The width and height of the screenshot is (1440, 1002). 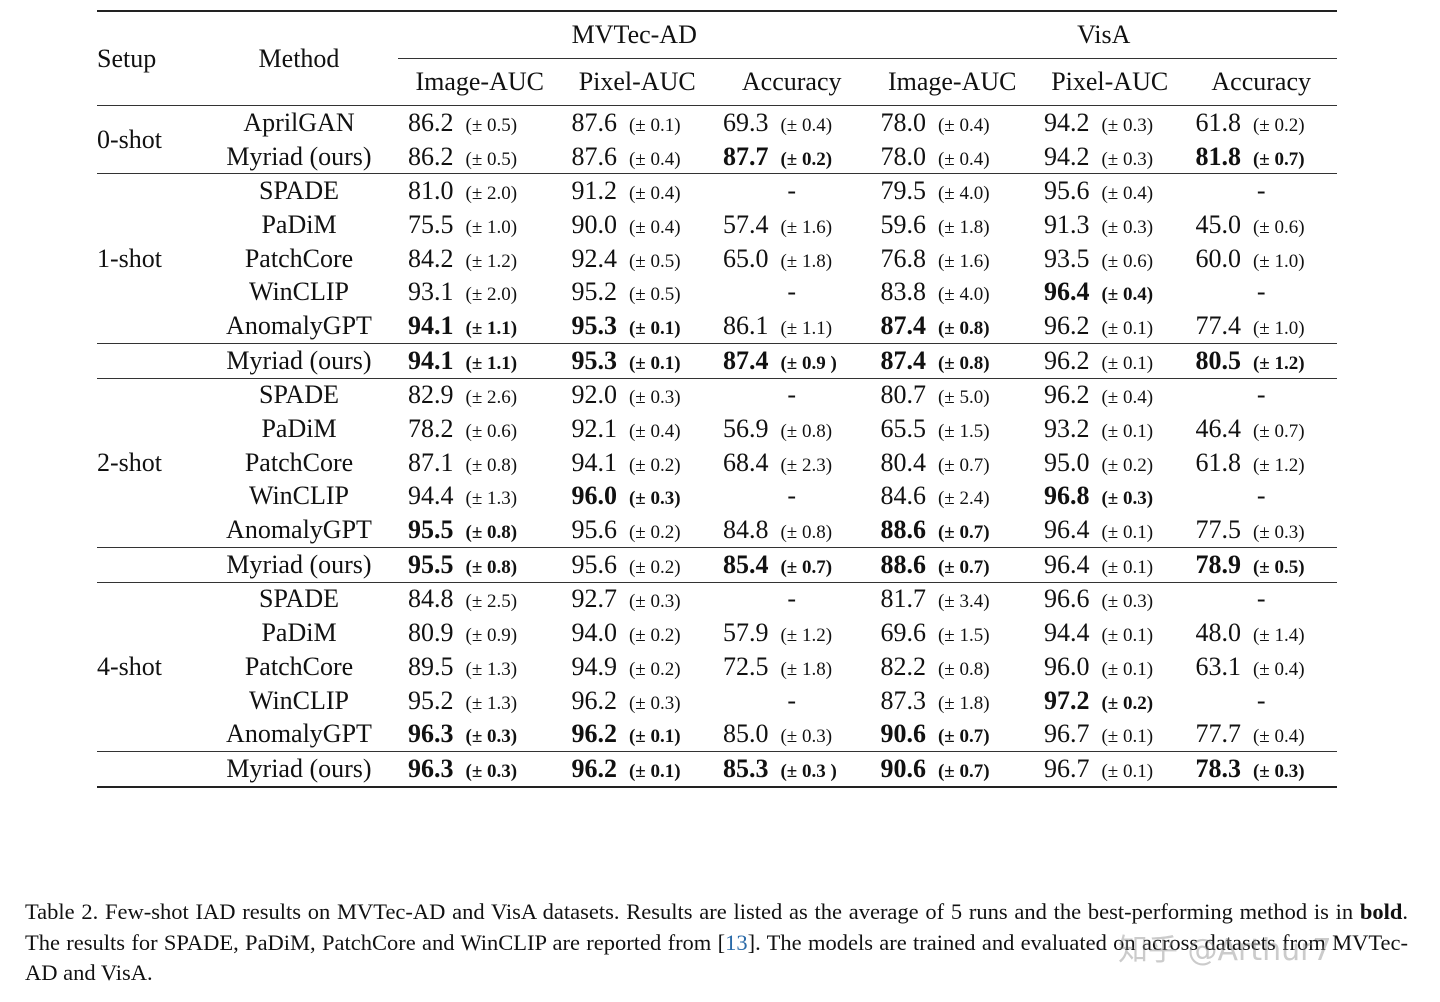 I want to click on metric-value: 94.4, so click(x=1066, y=633).